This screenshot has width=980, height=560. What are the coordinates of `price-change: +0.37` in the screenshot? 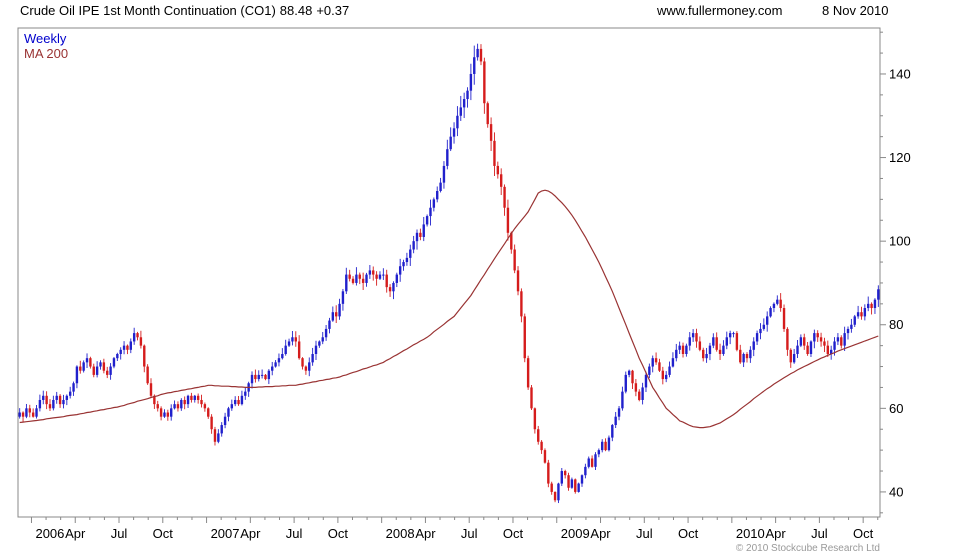 It's located at (333, 10).